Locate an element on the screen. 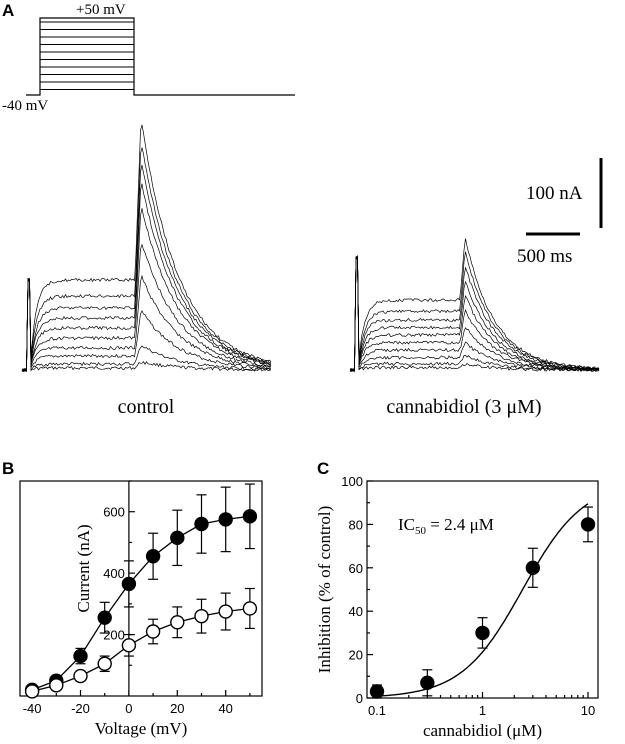 This screenshot has width=625, height=744. voltage-protocol is located at coordinates (160, 56).